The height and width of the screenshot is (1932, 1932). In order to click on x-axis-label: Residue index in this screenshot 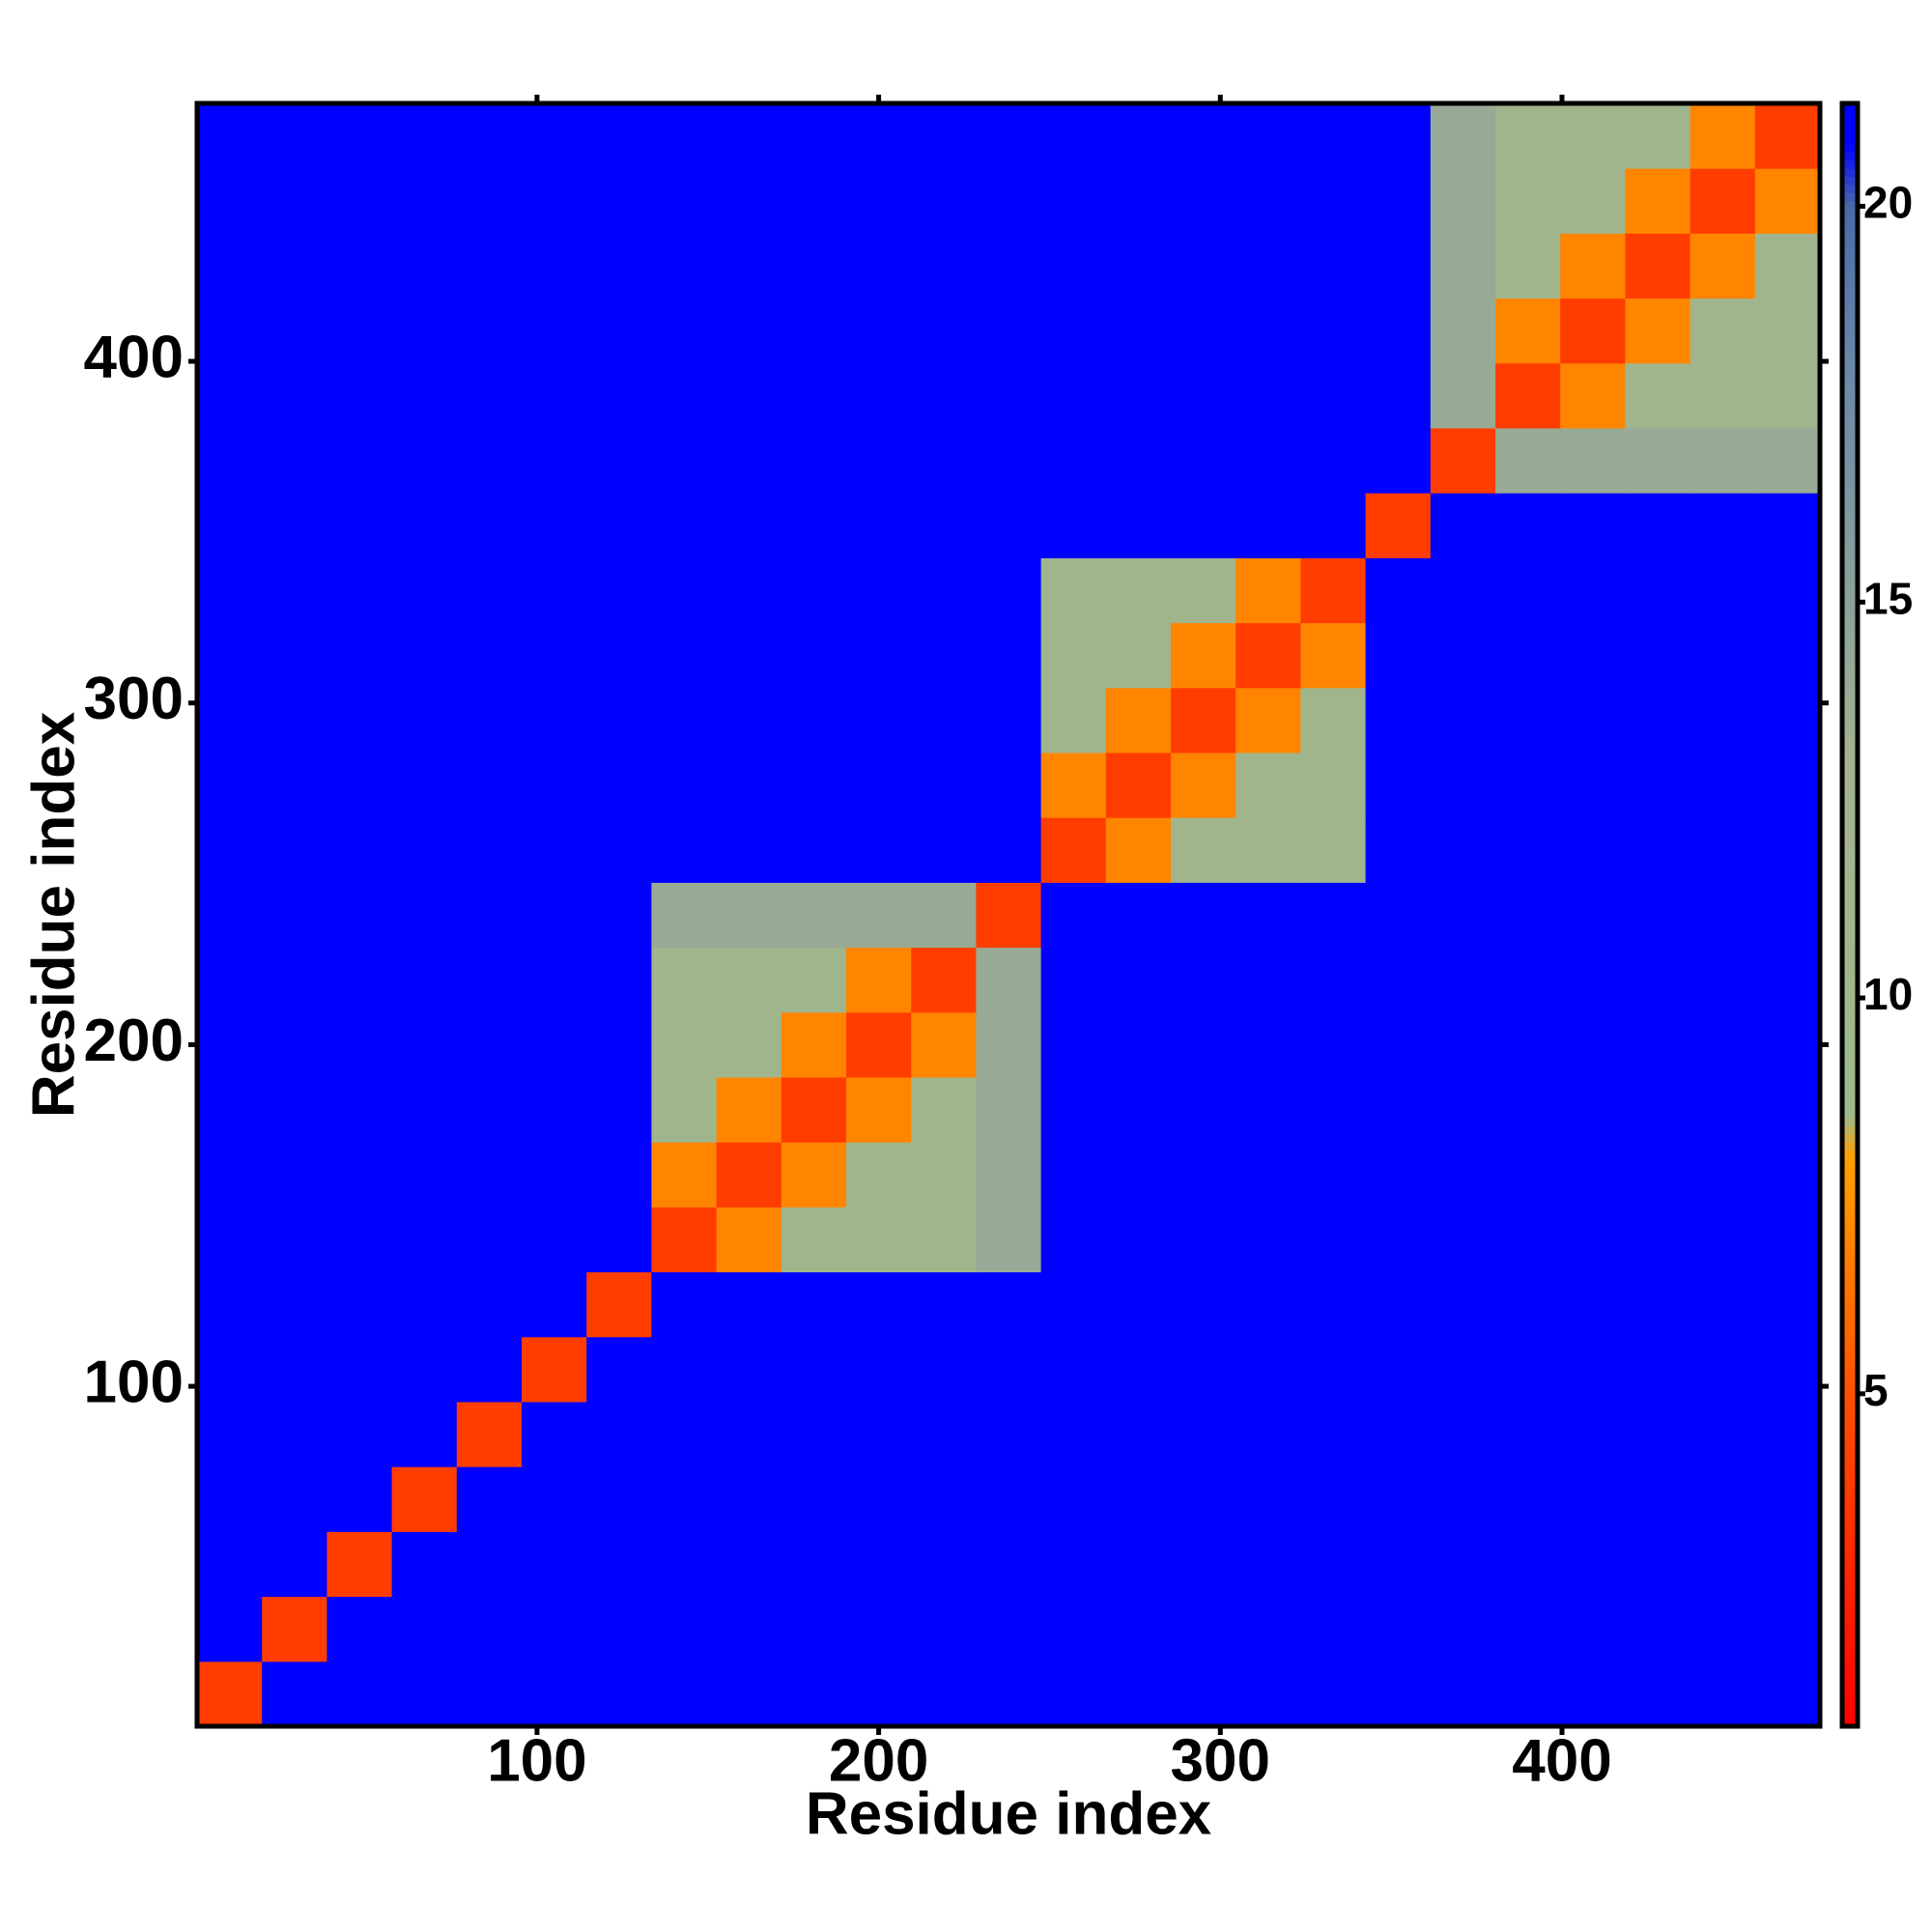, I will do `click(1009, 1813)`.